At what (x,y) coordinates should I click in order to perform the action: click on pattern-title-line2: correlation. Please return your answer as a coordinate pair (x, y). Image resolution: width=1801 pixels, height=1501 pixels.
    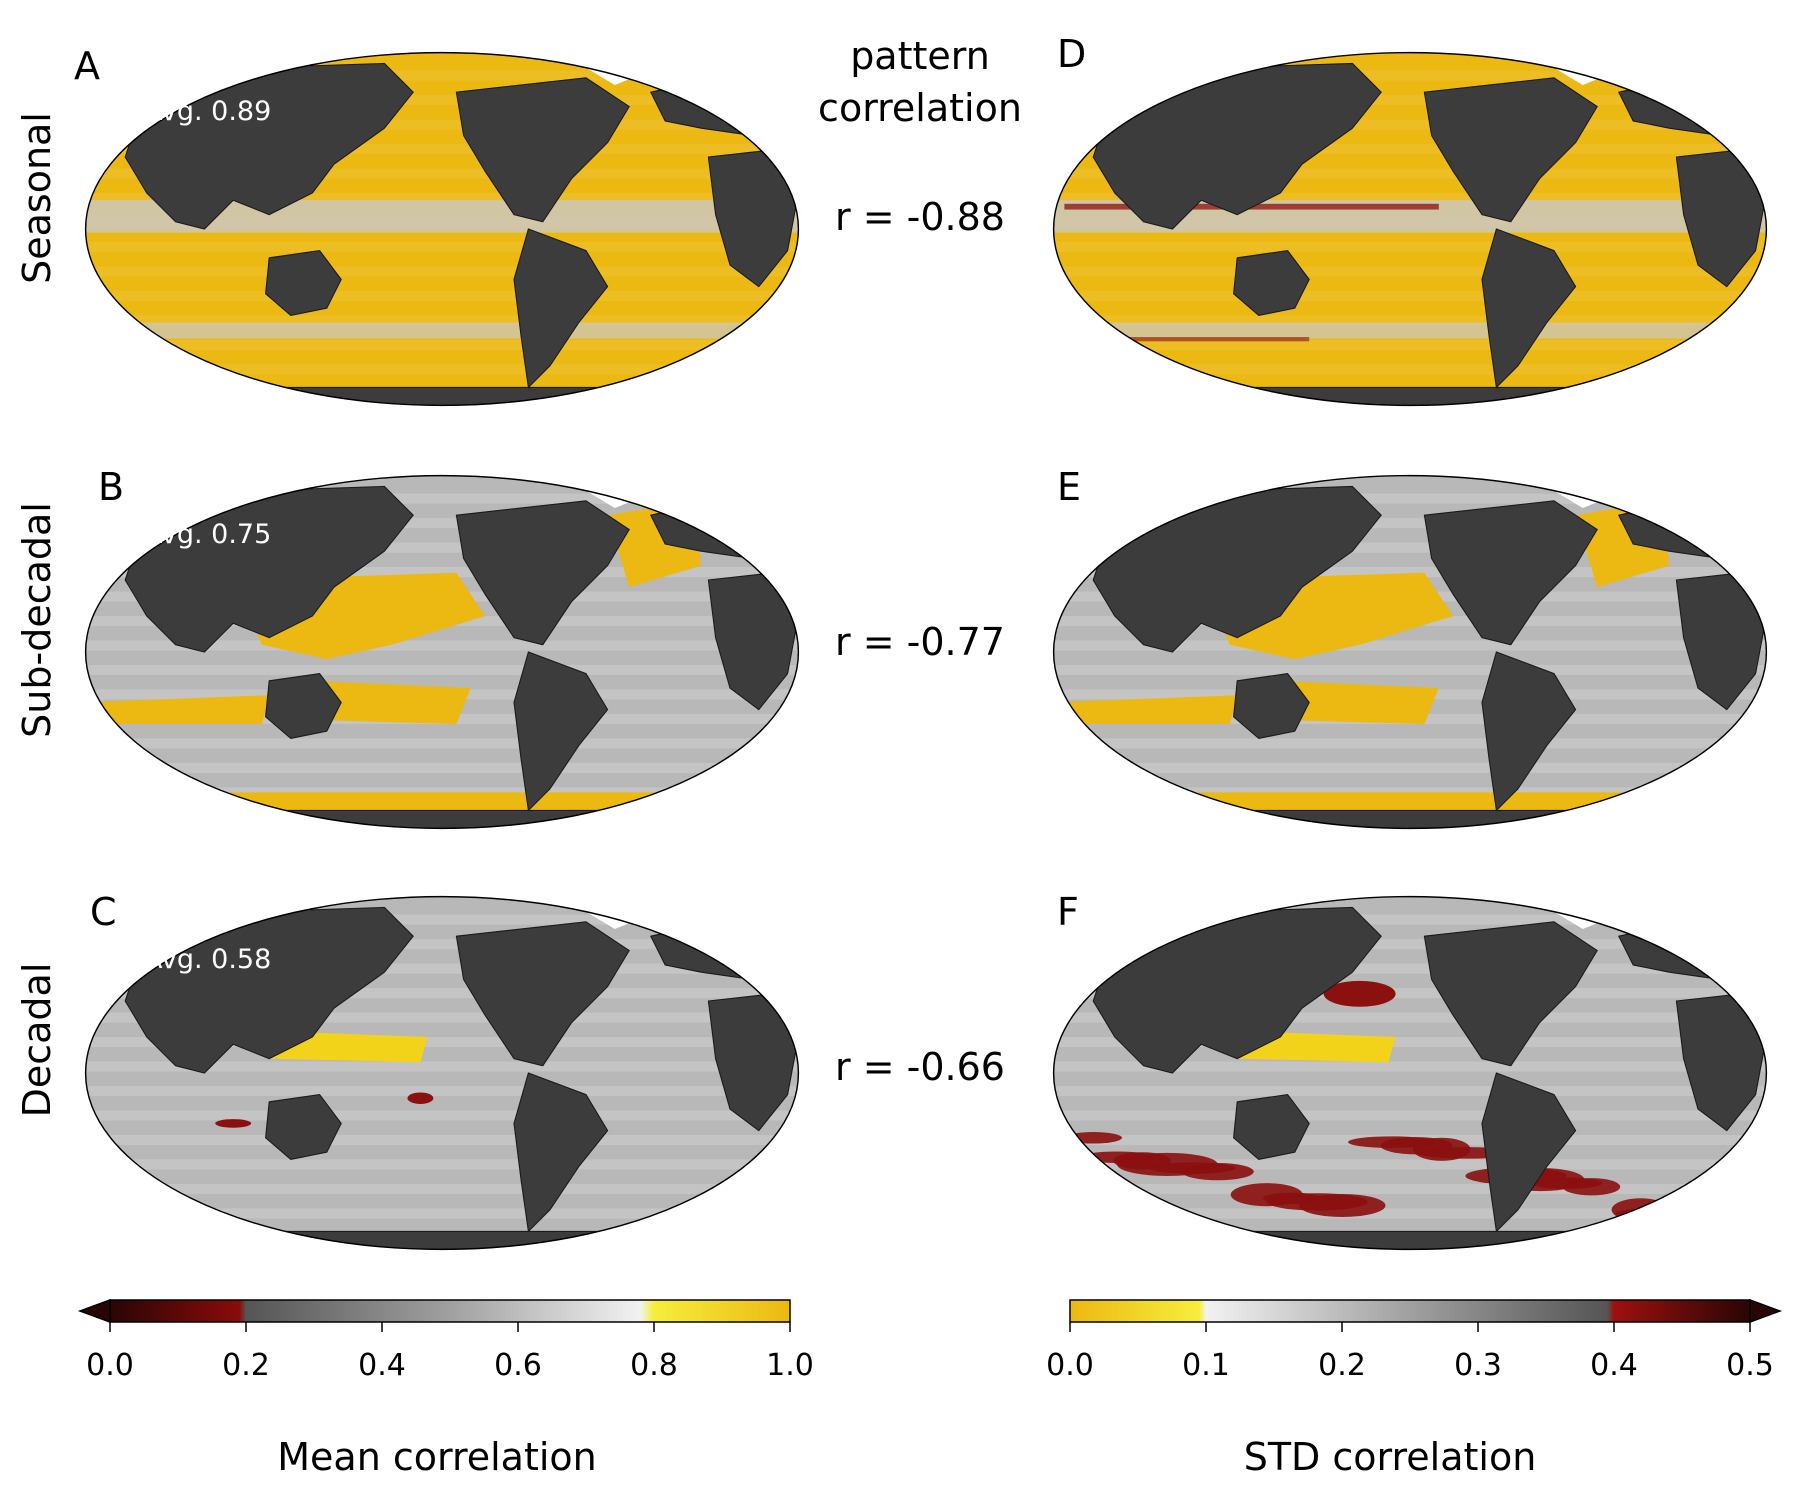
    Looking at the image, I should click on (920, 108).